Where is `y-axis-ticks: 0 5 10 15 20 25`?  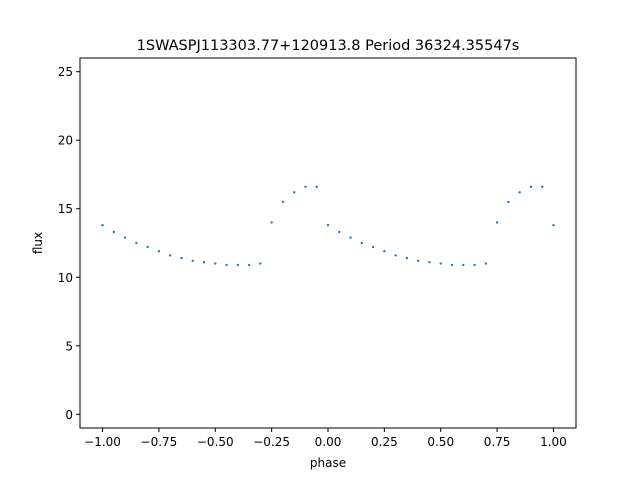 y-axis-ticks: 0 5 10 15 20 25 is located at coordinates (69, 243).